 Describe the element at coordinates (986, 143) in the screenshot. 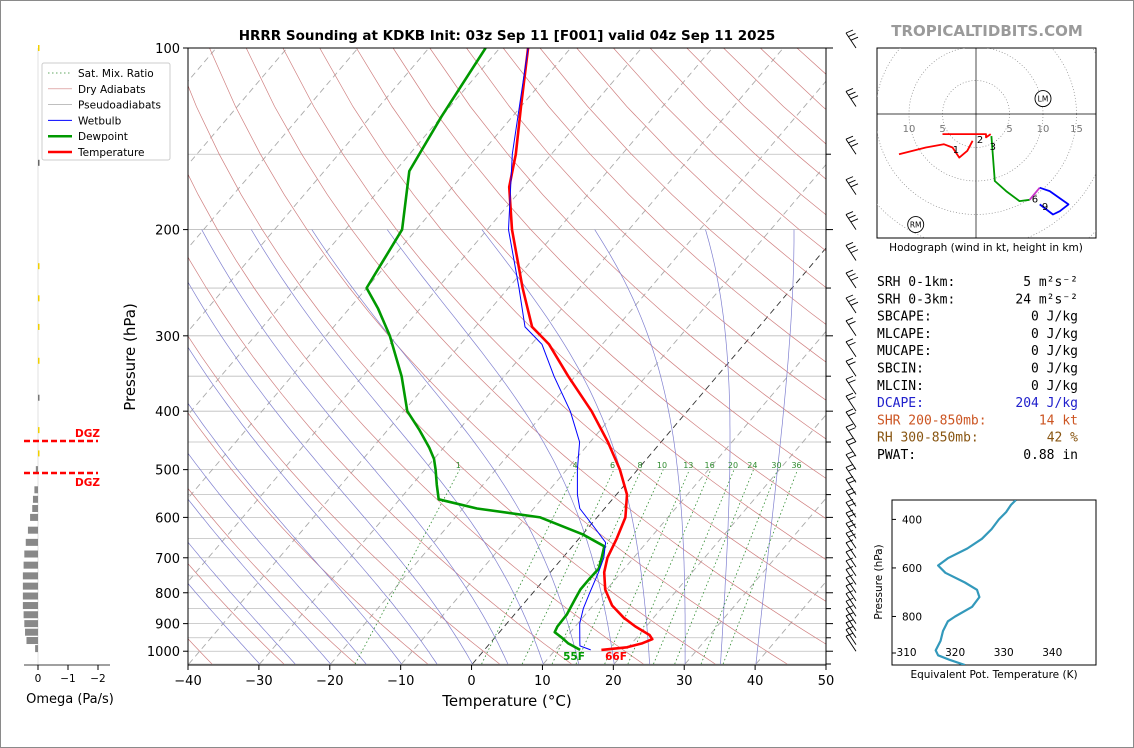

I see `hodograph: 10 5 5 10 15 1 23 69 LM RM` at that location.